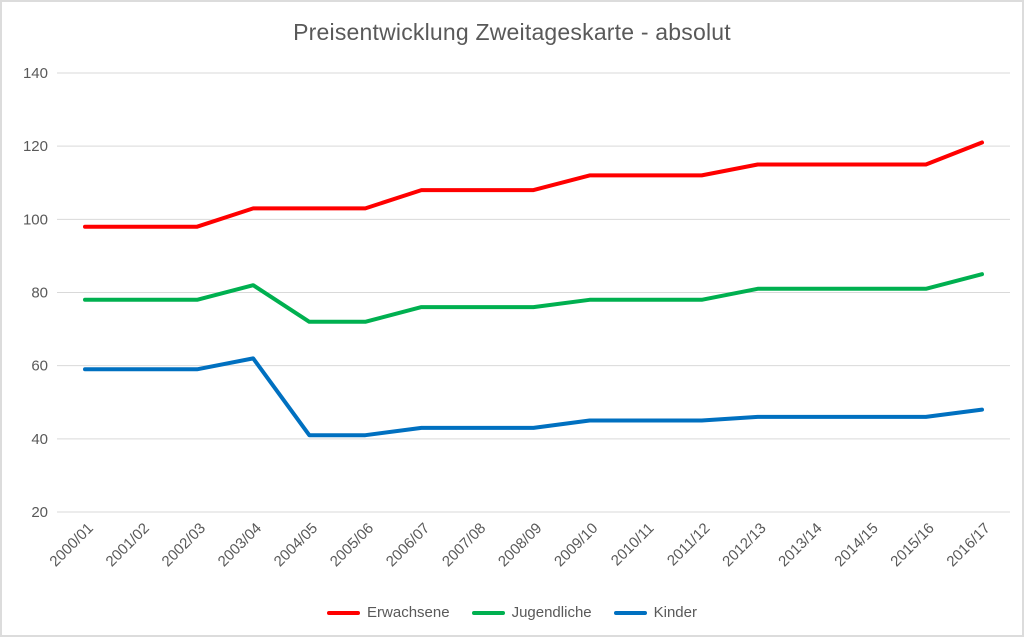  Describe the element at coordinates (35, 73) in the screenshot. I see `y-tick-label: 140` at that location.